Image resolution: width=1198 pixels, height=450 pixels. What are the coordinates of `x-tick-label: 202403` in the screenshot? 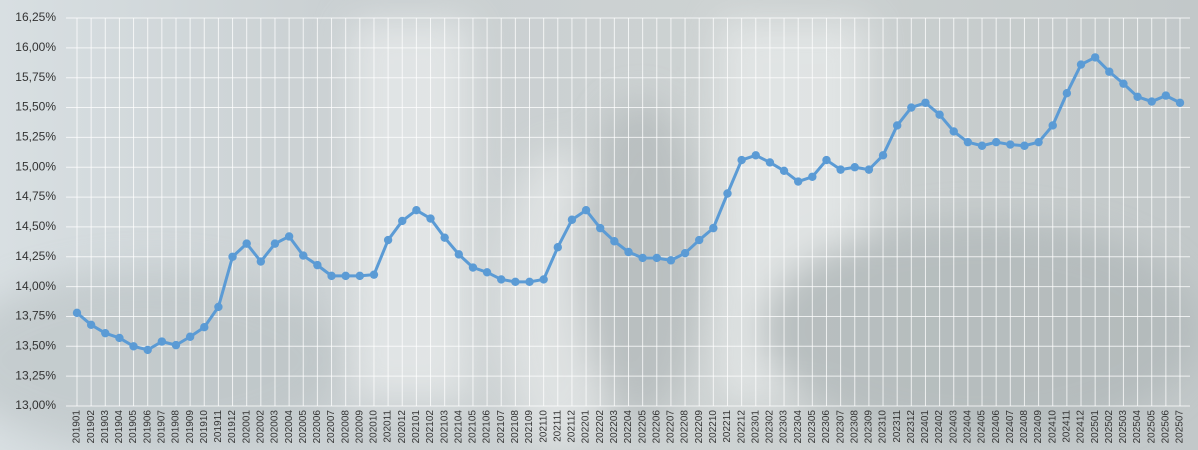 It's located at (953, 427).